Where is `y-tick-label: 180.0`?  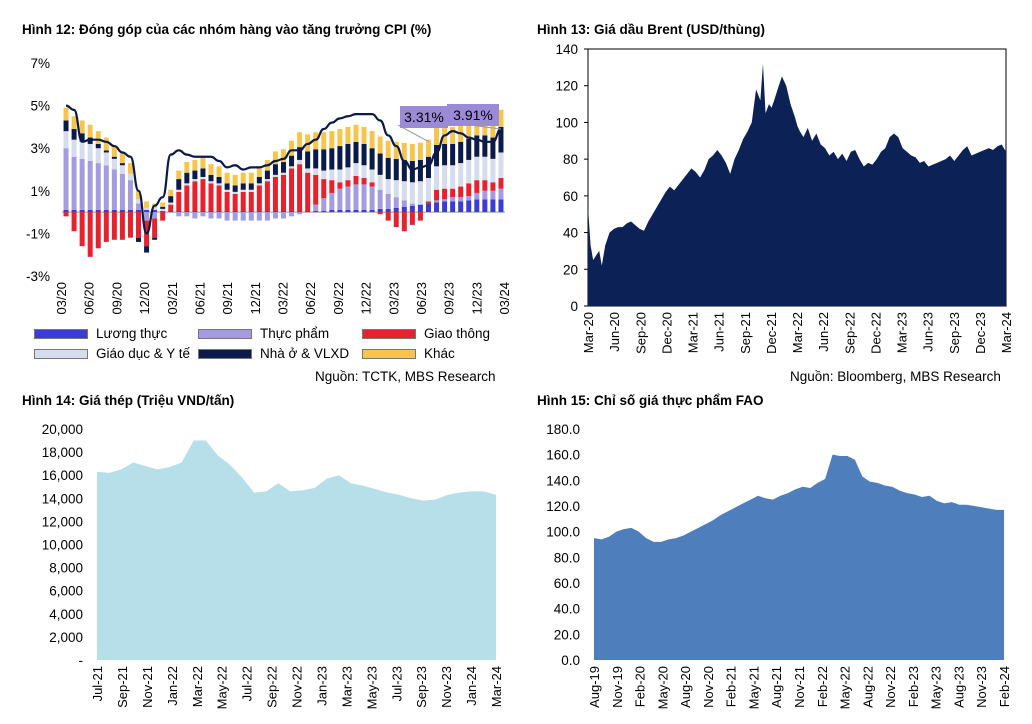 y-tick-label: 180.0 is located at coordinates (563, 429).